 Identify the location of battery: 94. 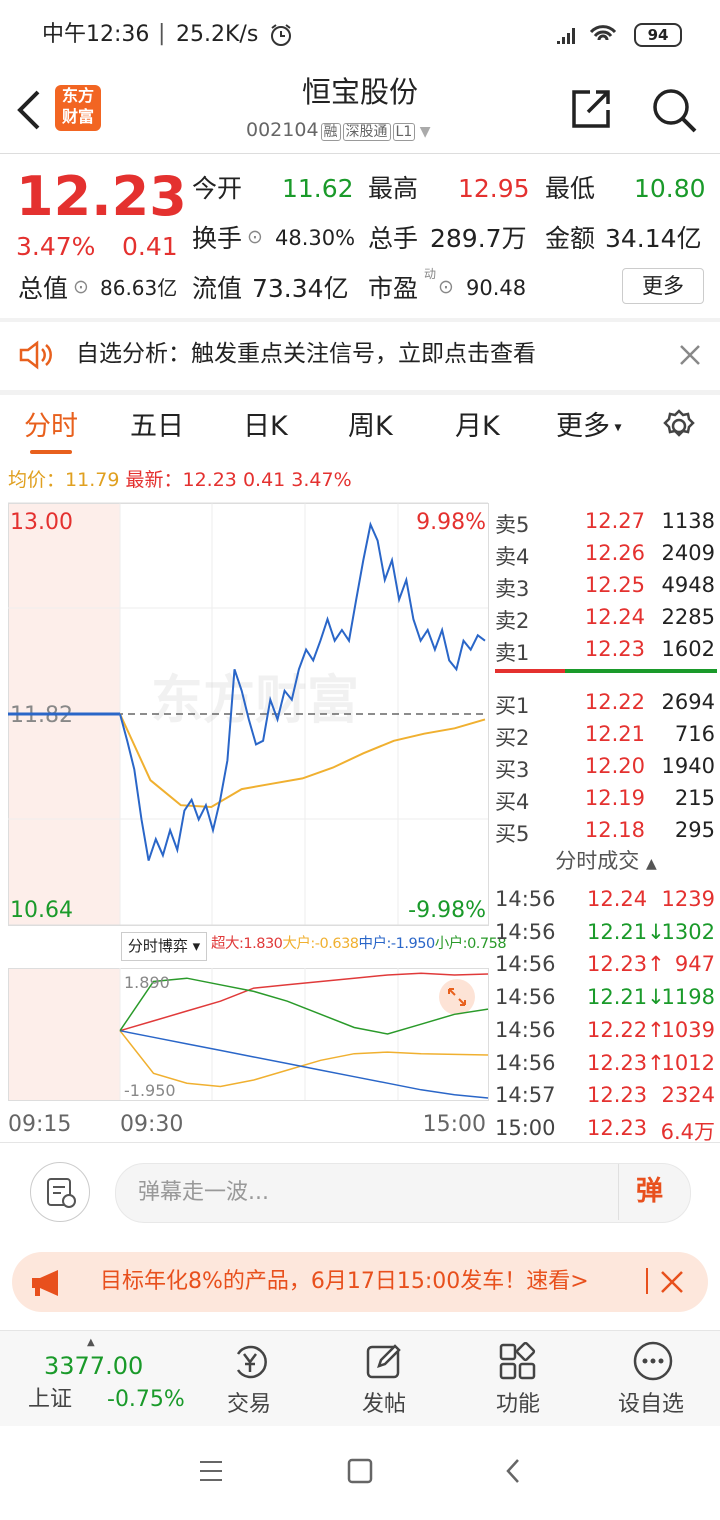
(658, 35).